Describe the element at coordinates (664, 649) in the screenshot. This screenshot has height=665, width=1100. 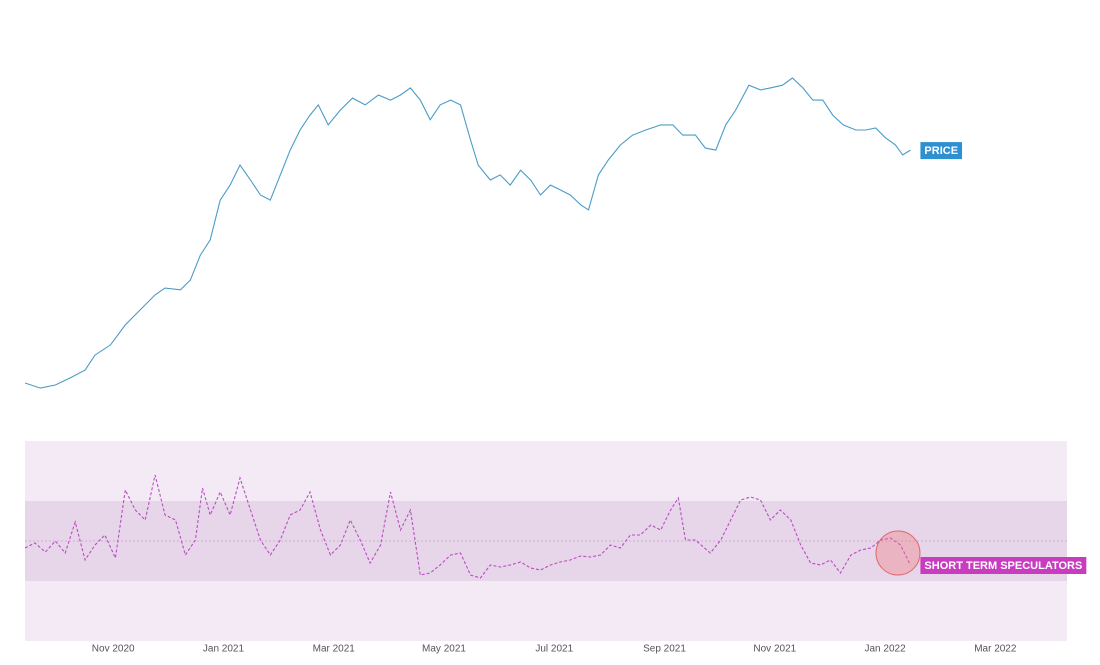
I see `x-tick-label: Sep 2021` at that location.